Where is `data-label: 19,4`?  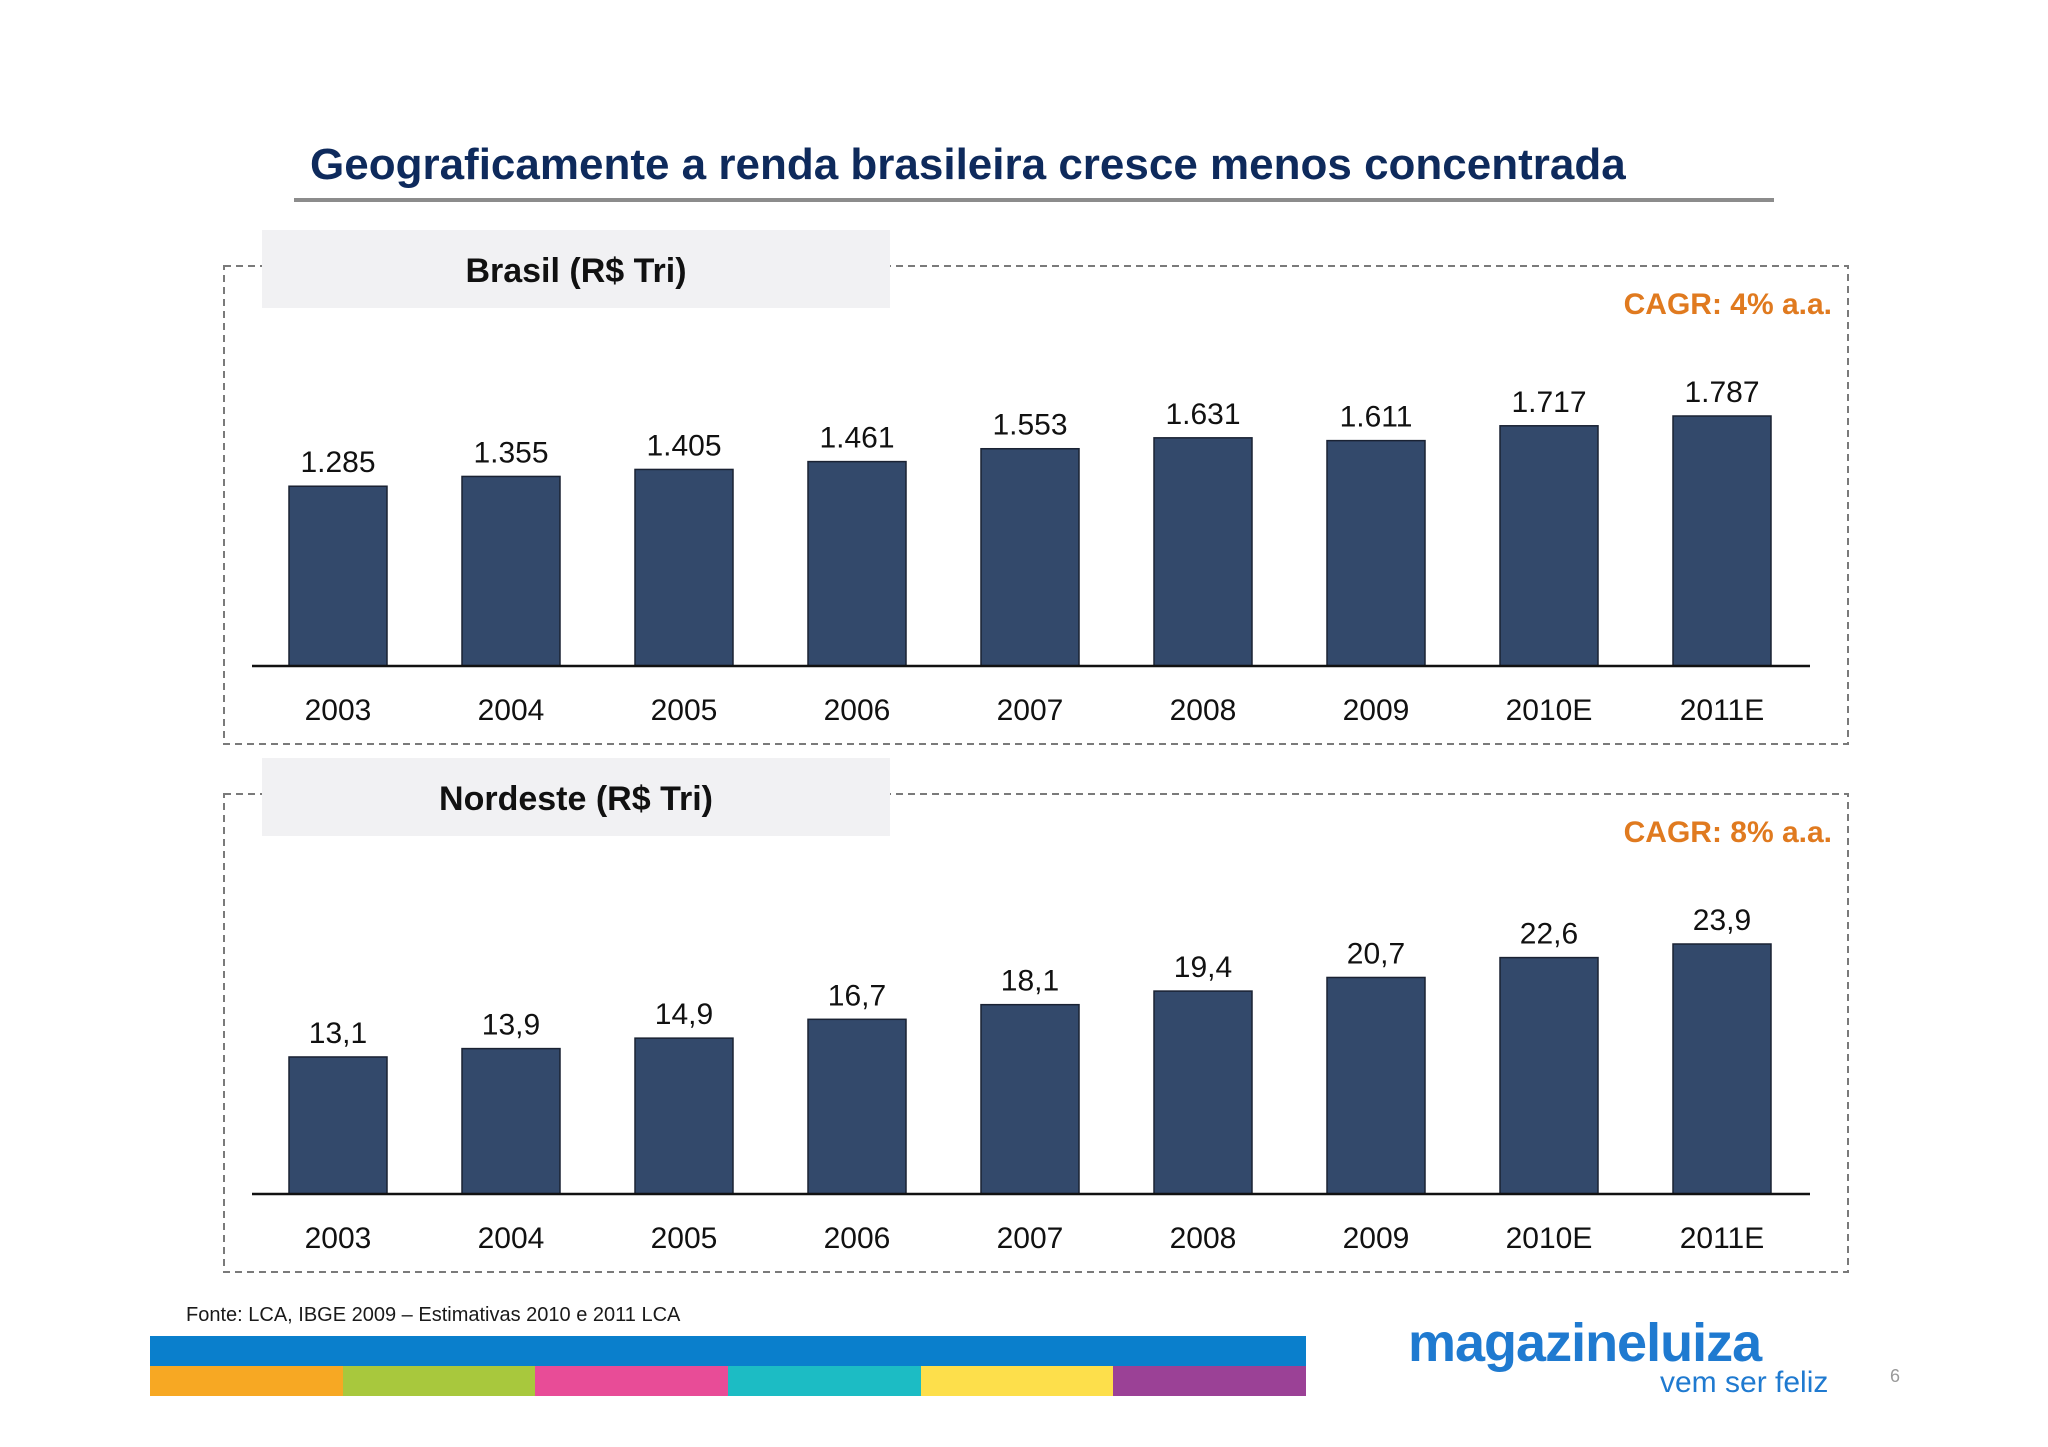
data-label: 19,4 is located at coordinates (1203, 967).